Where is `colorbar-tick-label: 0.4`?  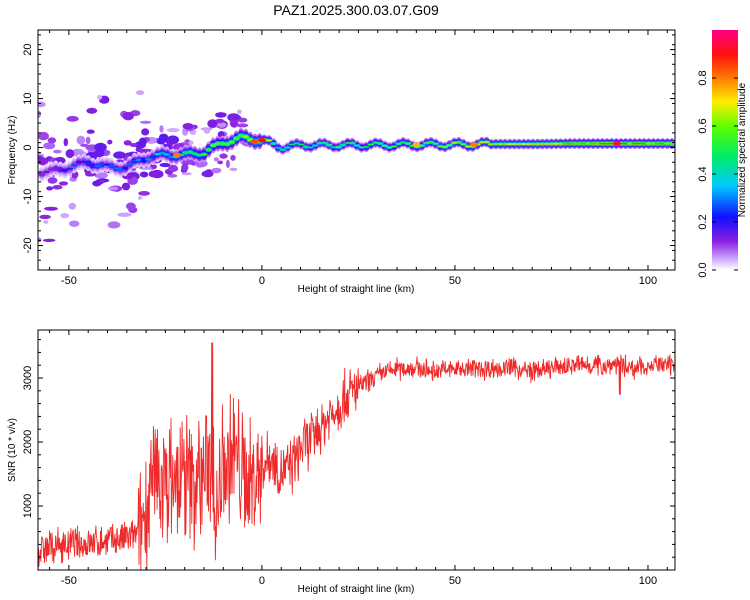
colorbar-tick-label: 0.4 is located at coordinates (703, 173).